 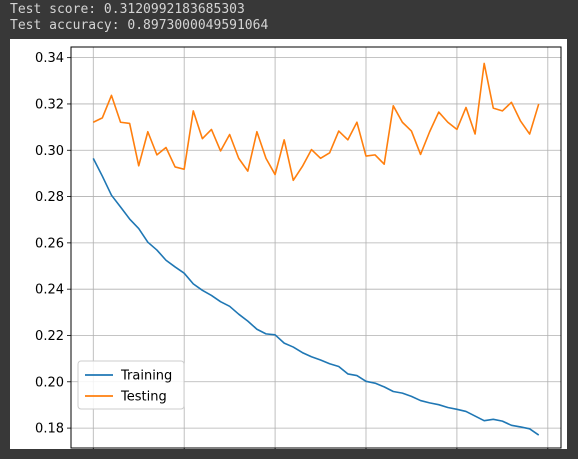 I want to click on legend: Training Testing, so click(x=131, y=385).